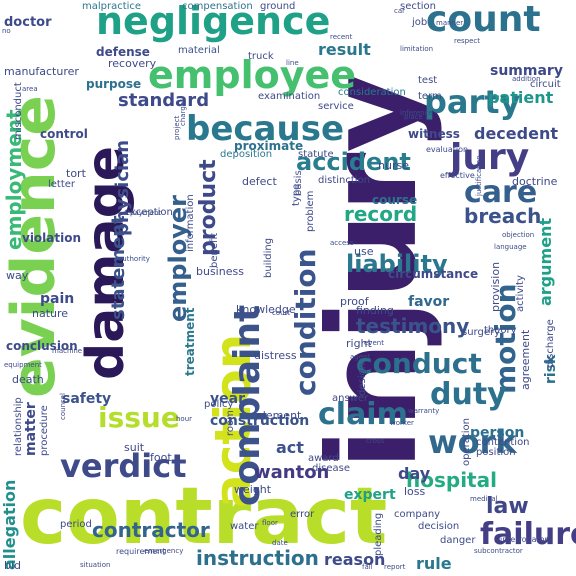  What do you see at coordinates (418, 6) in the screenshot?
I see `word-section: section` at bounding box center [418, 6].